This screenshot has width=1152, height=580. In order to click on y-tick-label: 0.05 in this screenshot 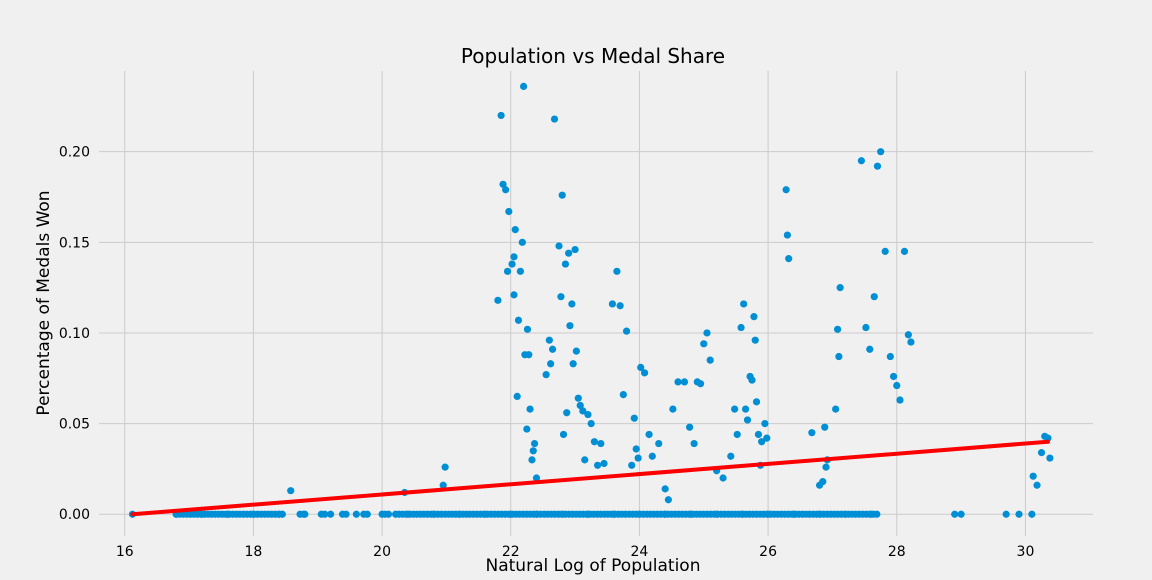, I will do `click(74, 425)`.